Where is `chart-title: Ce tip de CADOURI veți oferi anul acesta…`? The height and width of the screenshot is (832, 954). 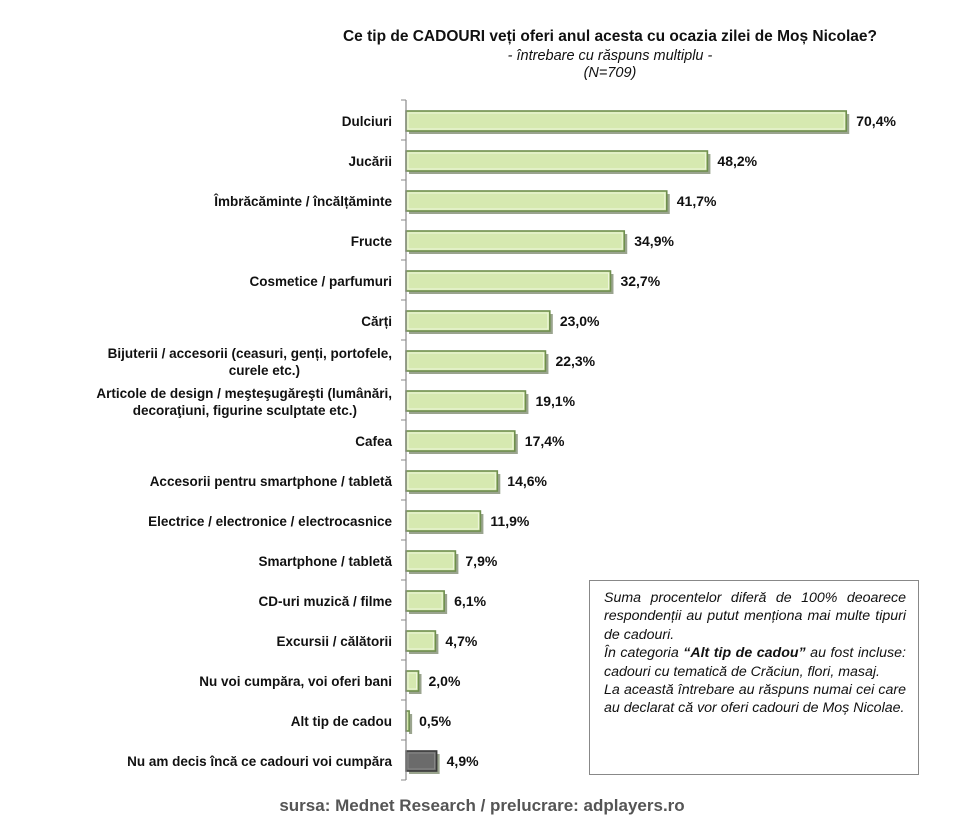
chart-title: Ce tip de CADOURI veți oferi anul acesta… is located at coordinates (610, 36).